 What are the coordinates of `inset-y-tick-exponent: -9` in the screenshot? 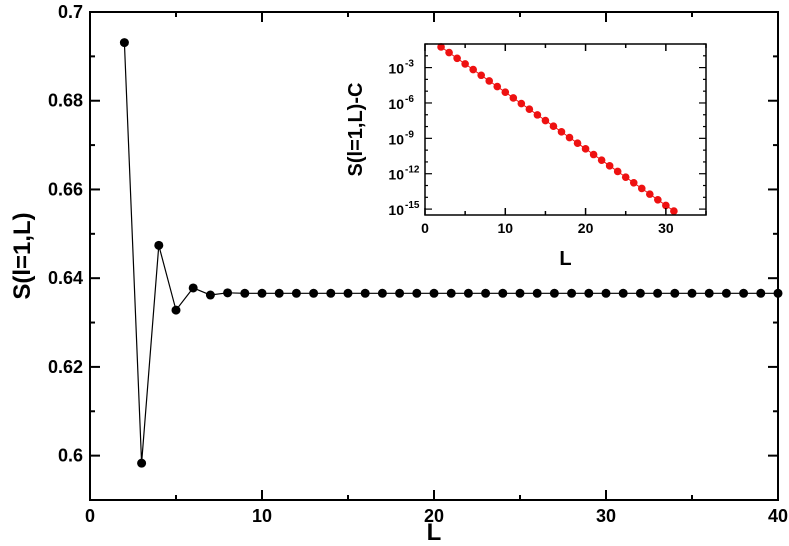 It's located at (409, 134).